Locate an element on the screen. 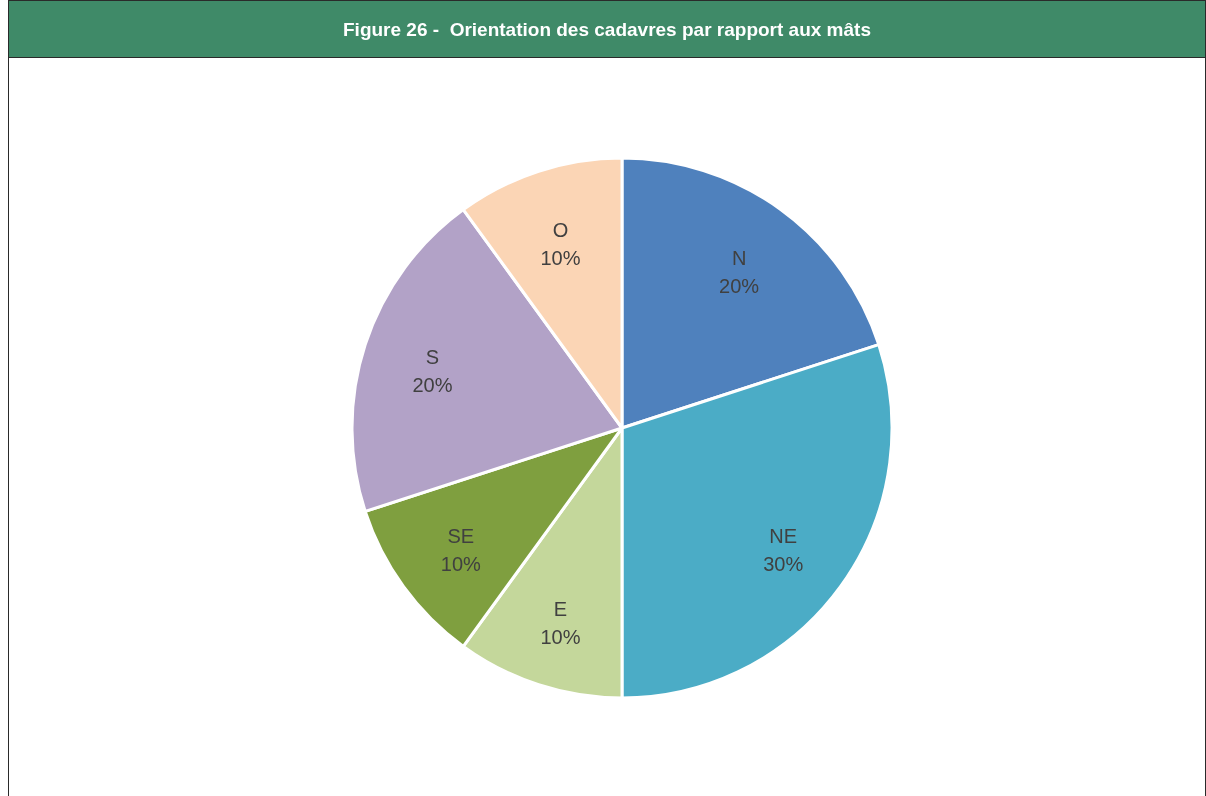 The image size is (1206, 796). data-label: 30% is located at coordinates (783, 564).